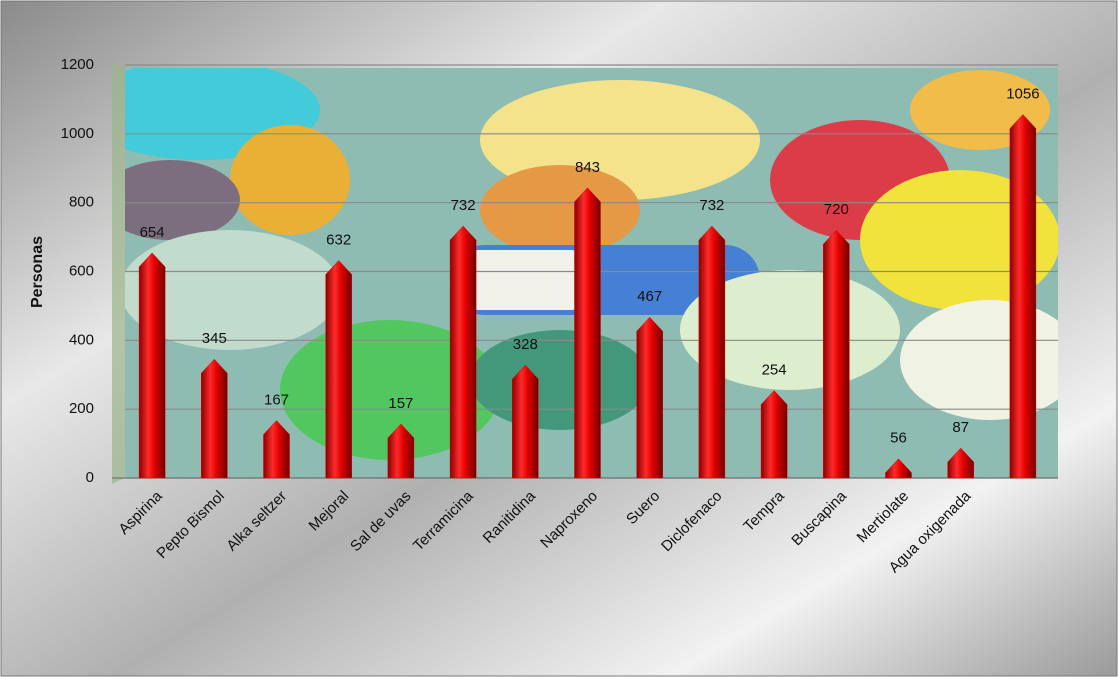 The height and width of the screenshot is (677, 1118). Describe the element at coordinates (898, 438) in the screenshot. I see `data-label: 56` at that location.